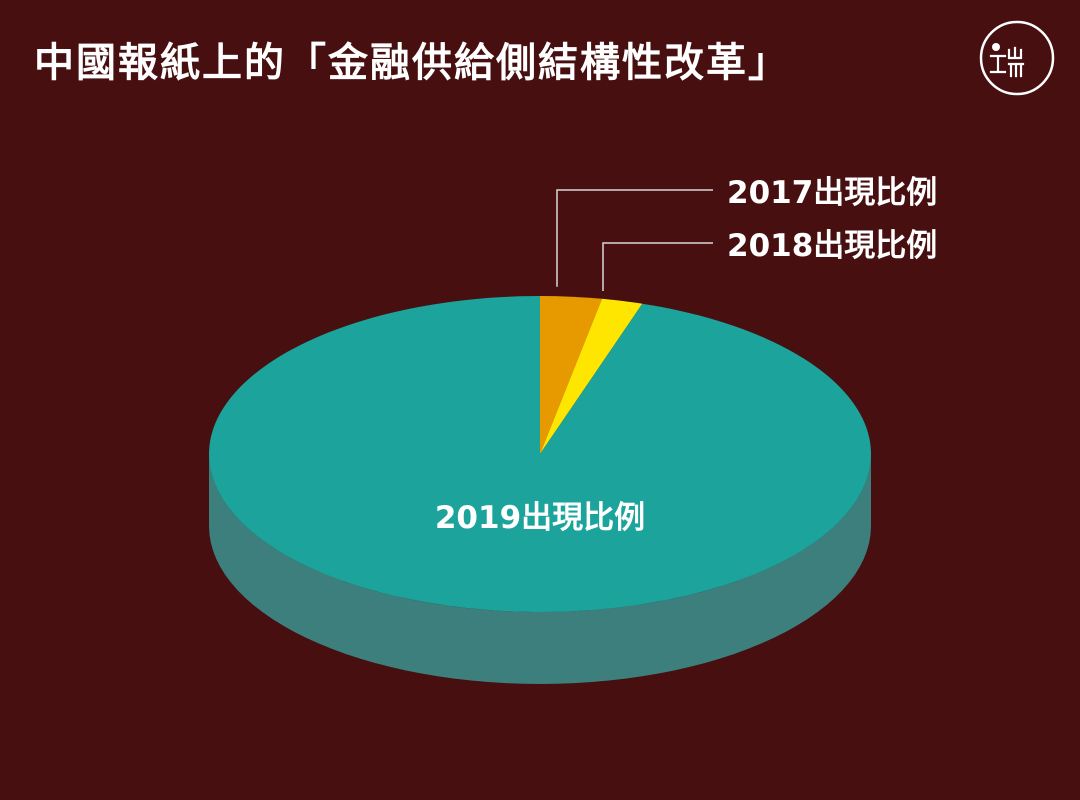  I want to click on slice-label-2: 2019出現比例, so click(540, 518).